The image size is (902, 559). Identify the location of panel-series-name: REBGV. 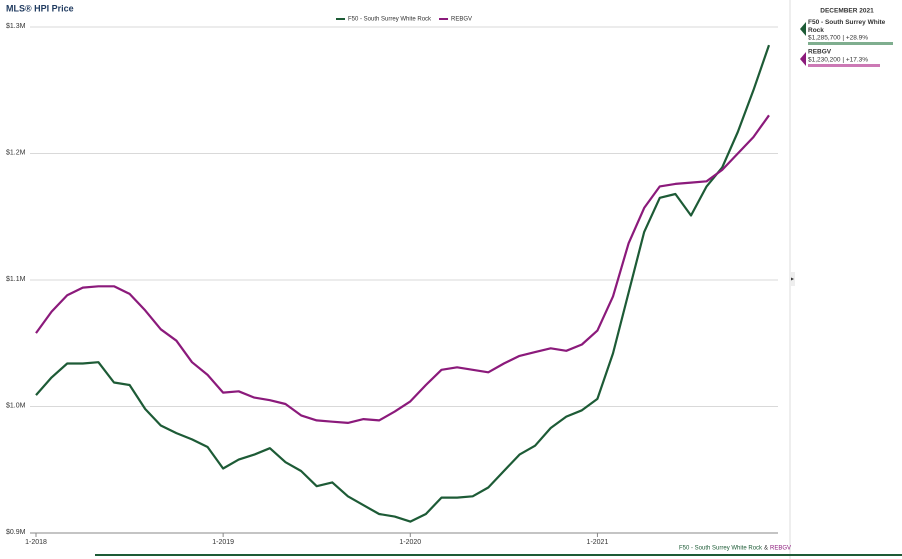
(820, 52).